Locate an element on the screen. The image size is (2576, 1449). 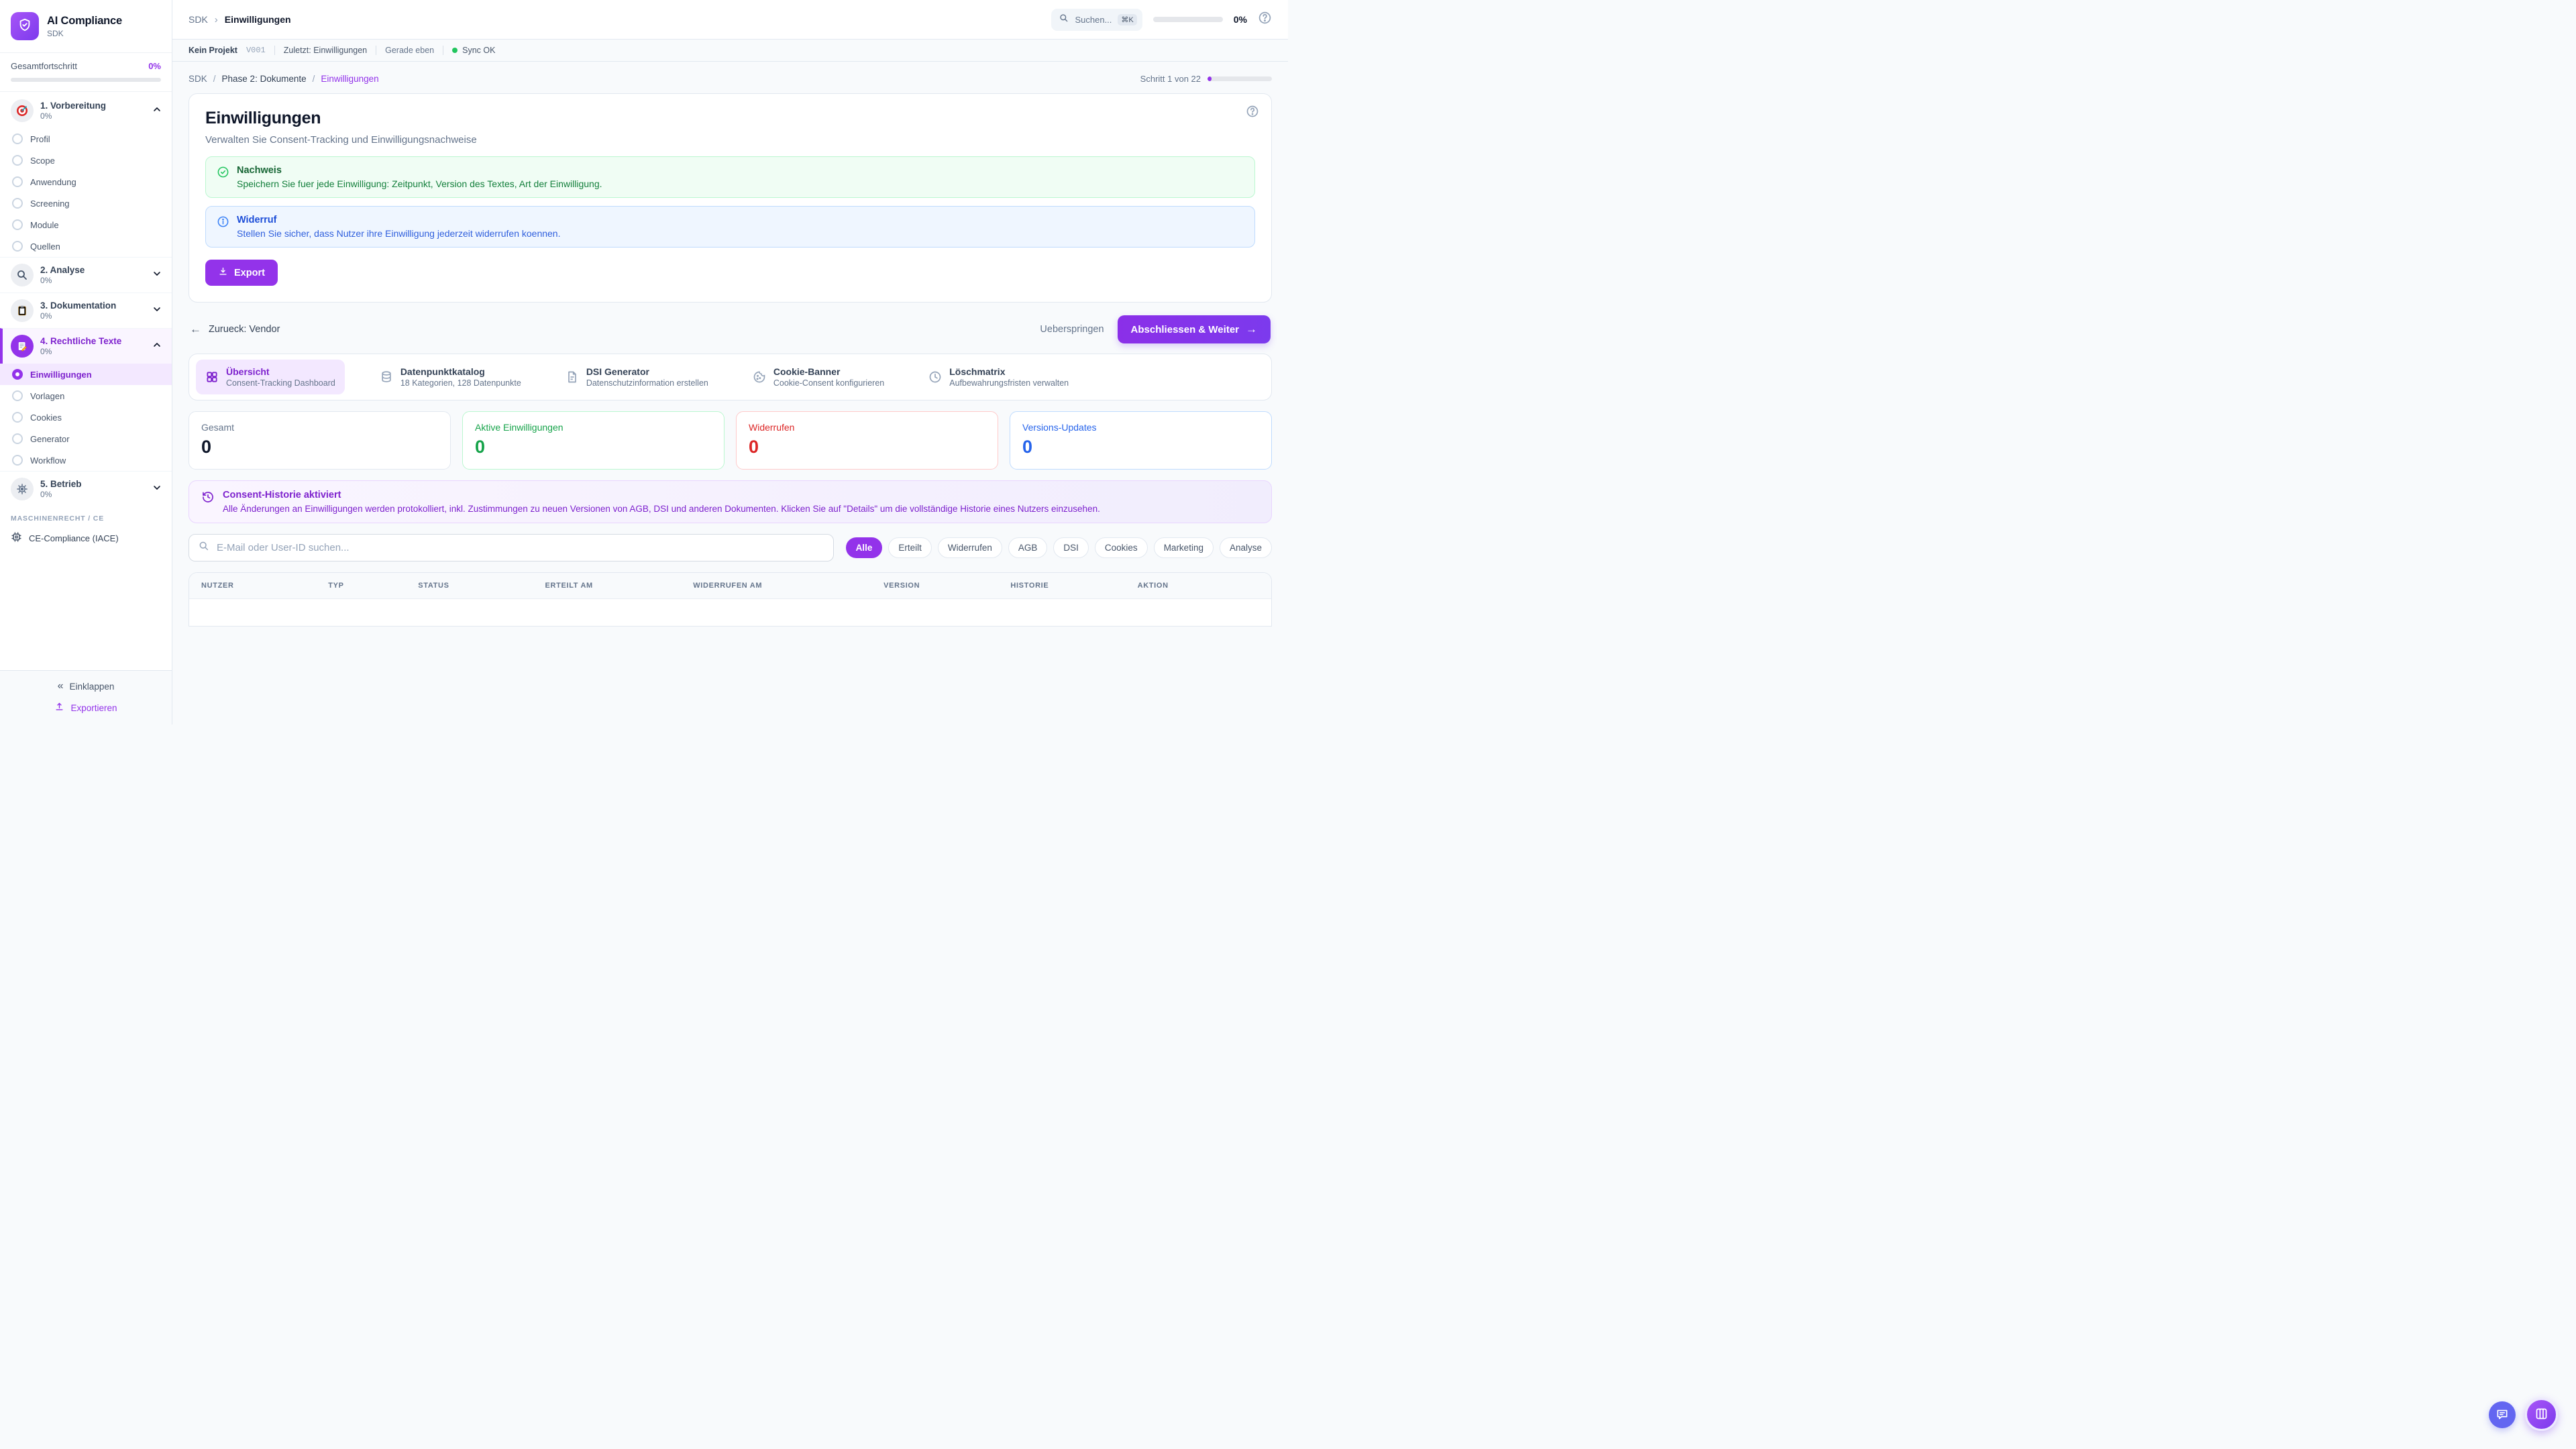
app-logo is located at coordinates (25, 26).